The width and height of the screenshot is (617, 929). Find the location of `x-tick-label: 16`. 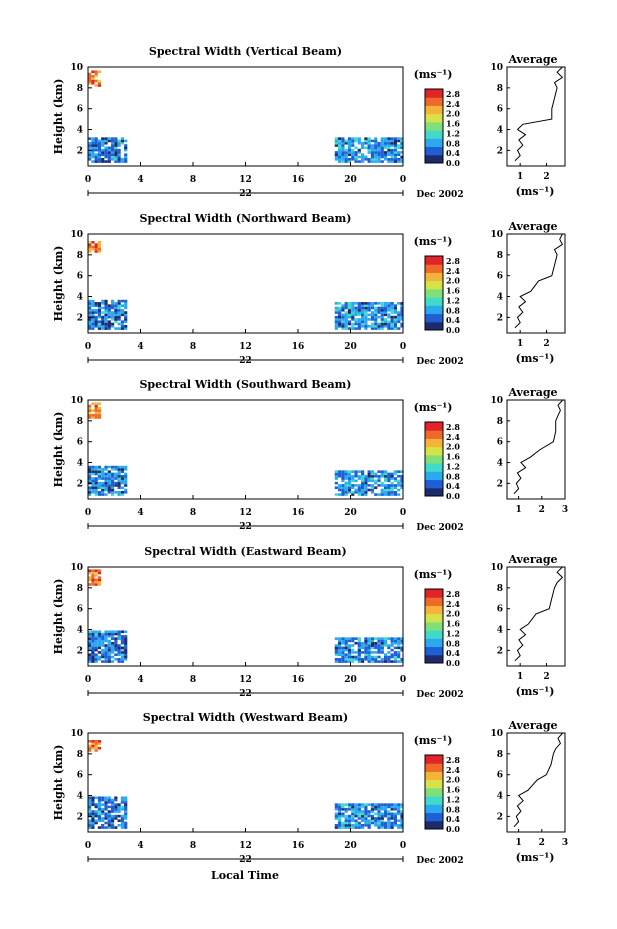

x-tick-label: 16 is located at coordinates (298, 180).